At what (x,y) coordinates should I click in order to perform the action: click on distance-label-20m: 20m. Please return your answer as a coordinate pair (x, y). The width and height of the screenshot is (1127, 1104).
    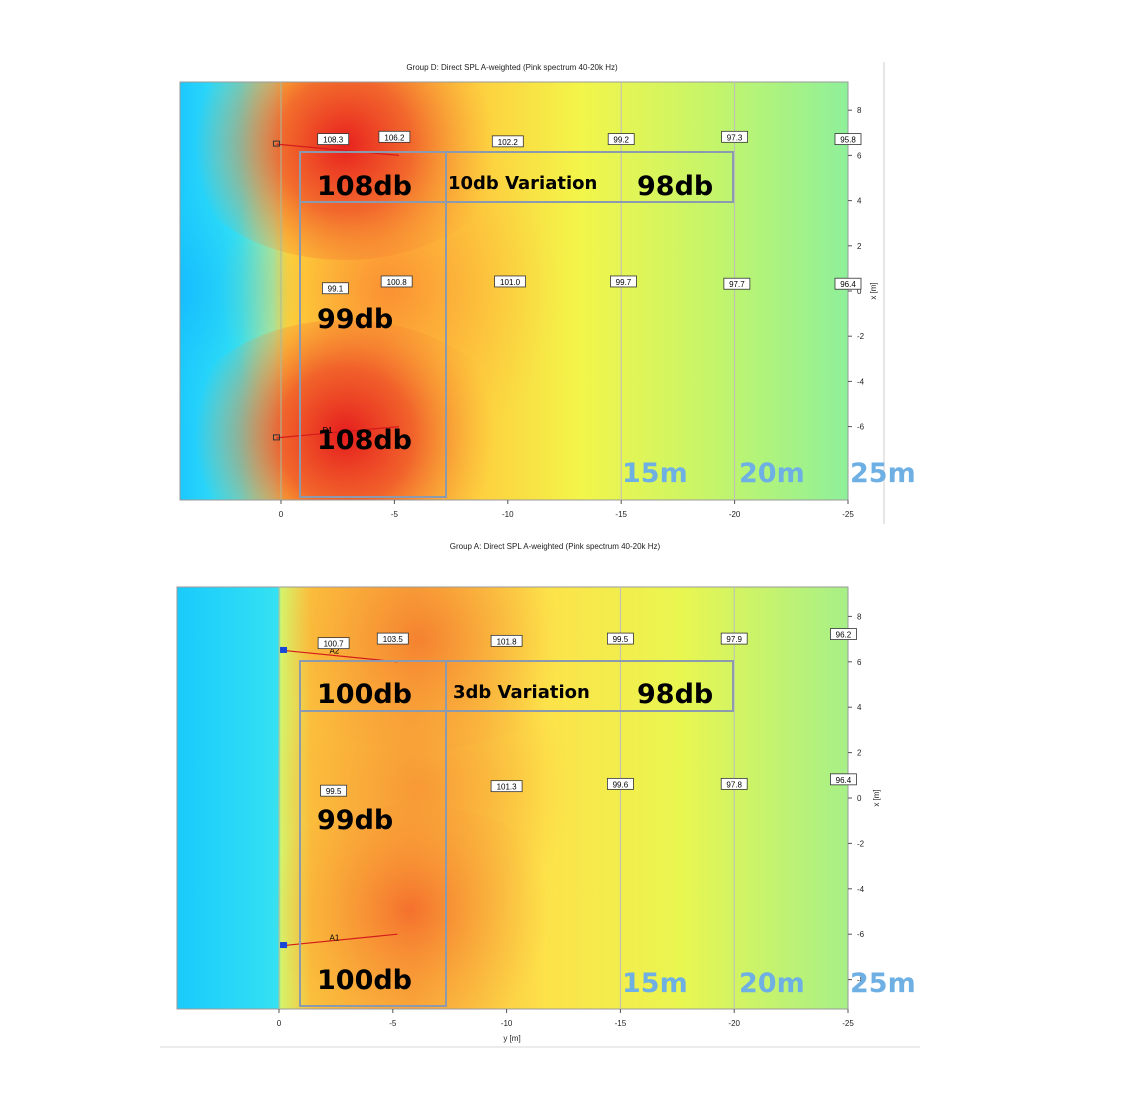
    Looking at the image, I should click on (772, 983).